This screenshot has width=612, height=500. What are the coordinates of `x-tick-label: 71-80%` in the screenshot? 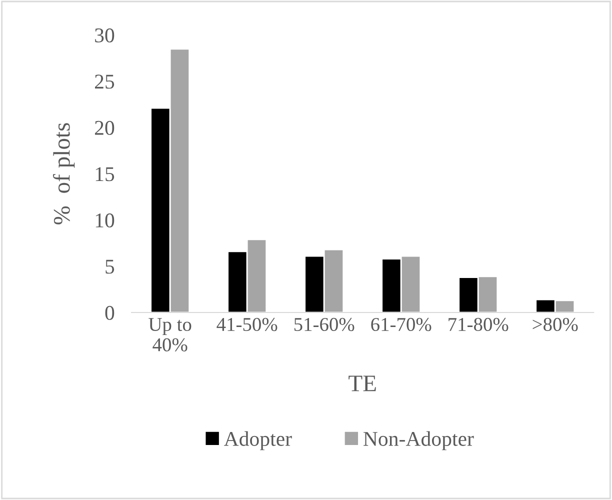 It's located at (478, 325).